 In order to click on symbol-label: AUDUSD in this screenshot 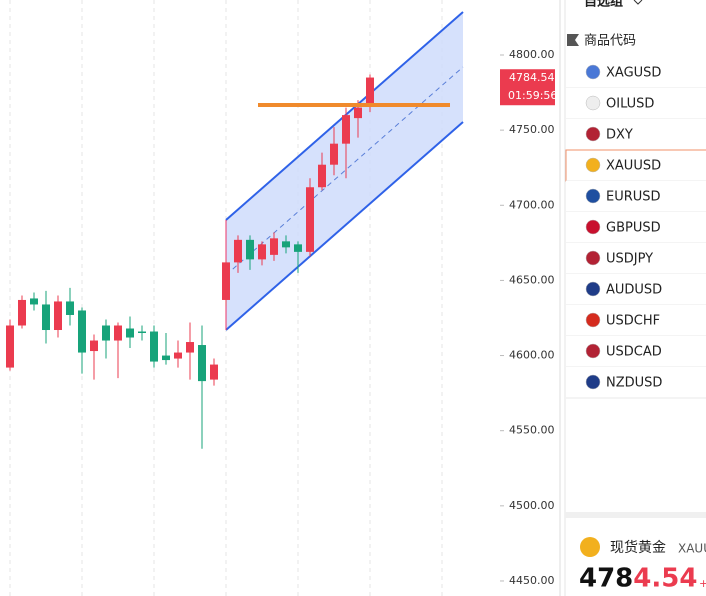, I will do `click(634, 290)`.